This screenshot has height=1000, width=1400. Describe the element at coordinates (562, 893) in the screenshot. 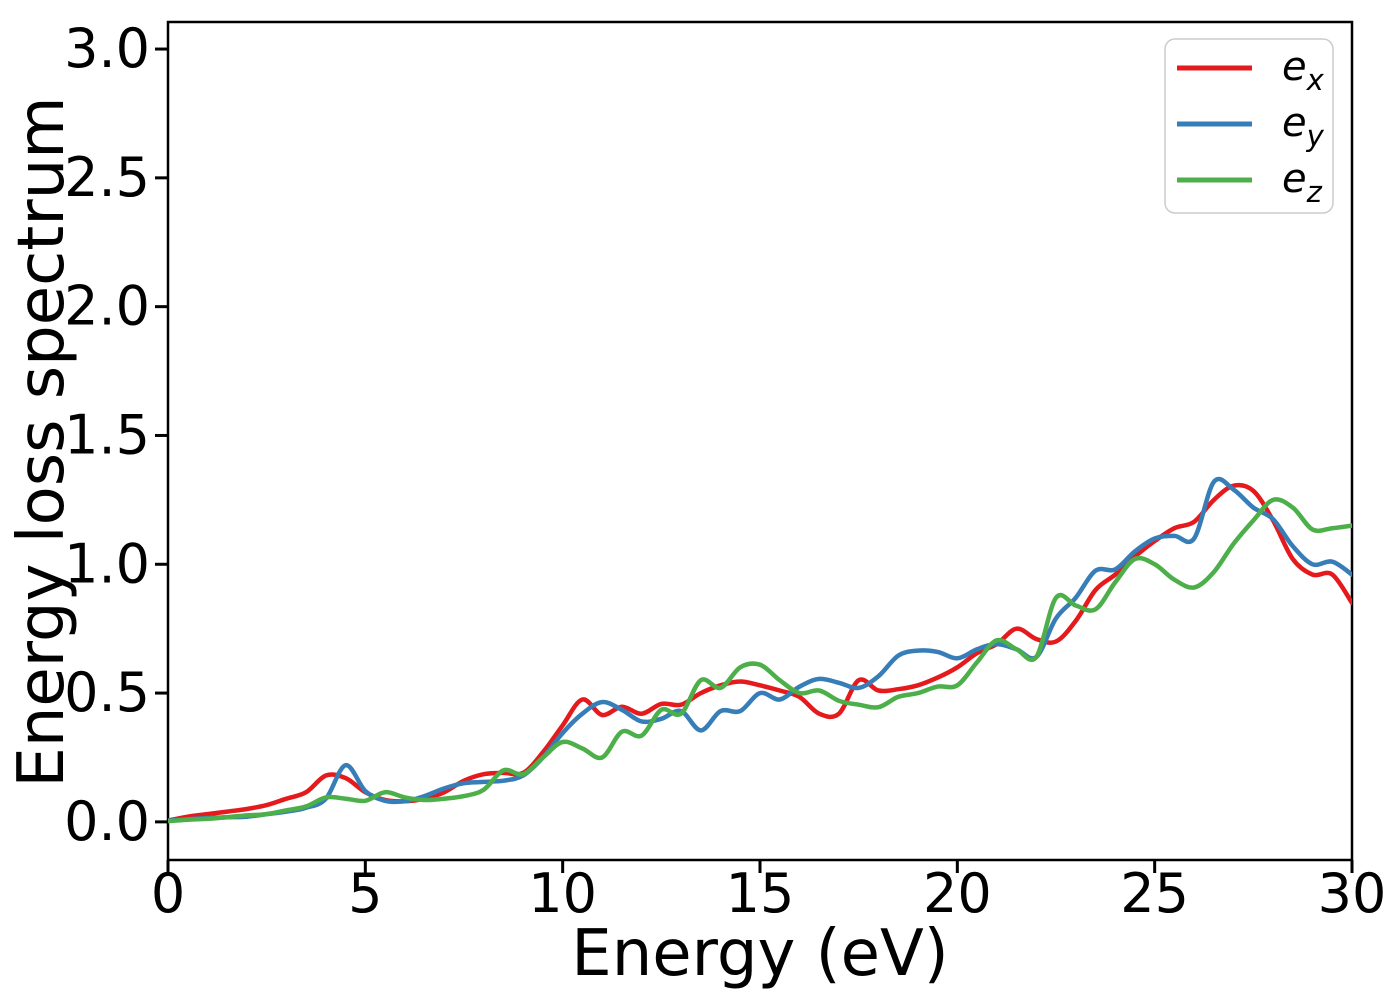

I see `x-tick-label: 10` at that location.